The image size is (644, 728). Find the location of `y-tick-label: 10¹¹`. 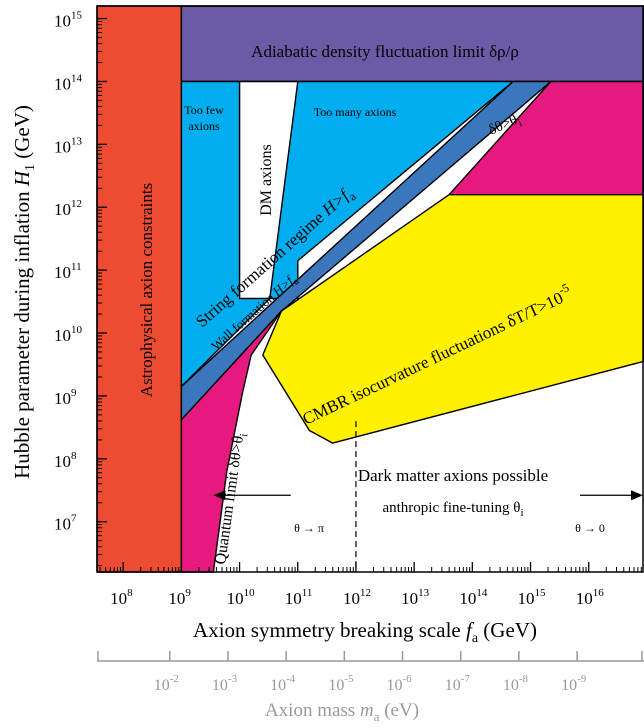

y-tick-label: 10¹¹ is located at coordinates (68, 271).